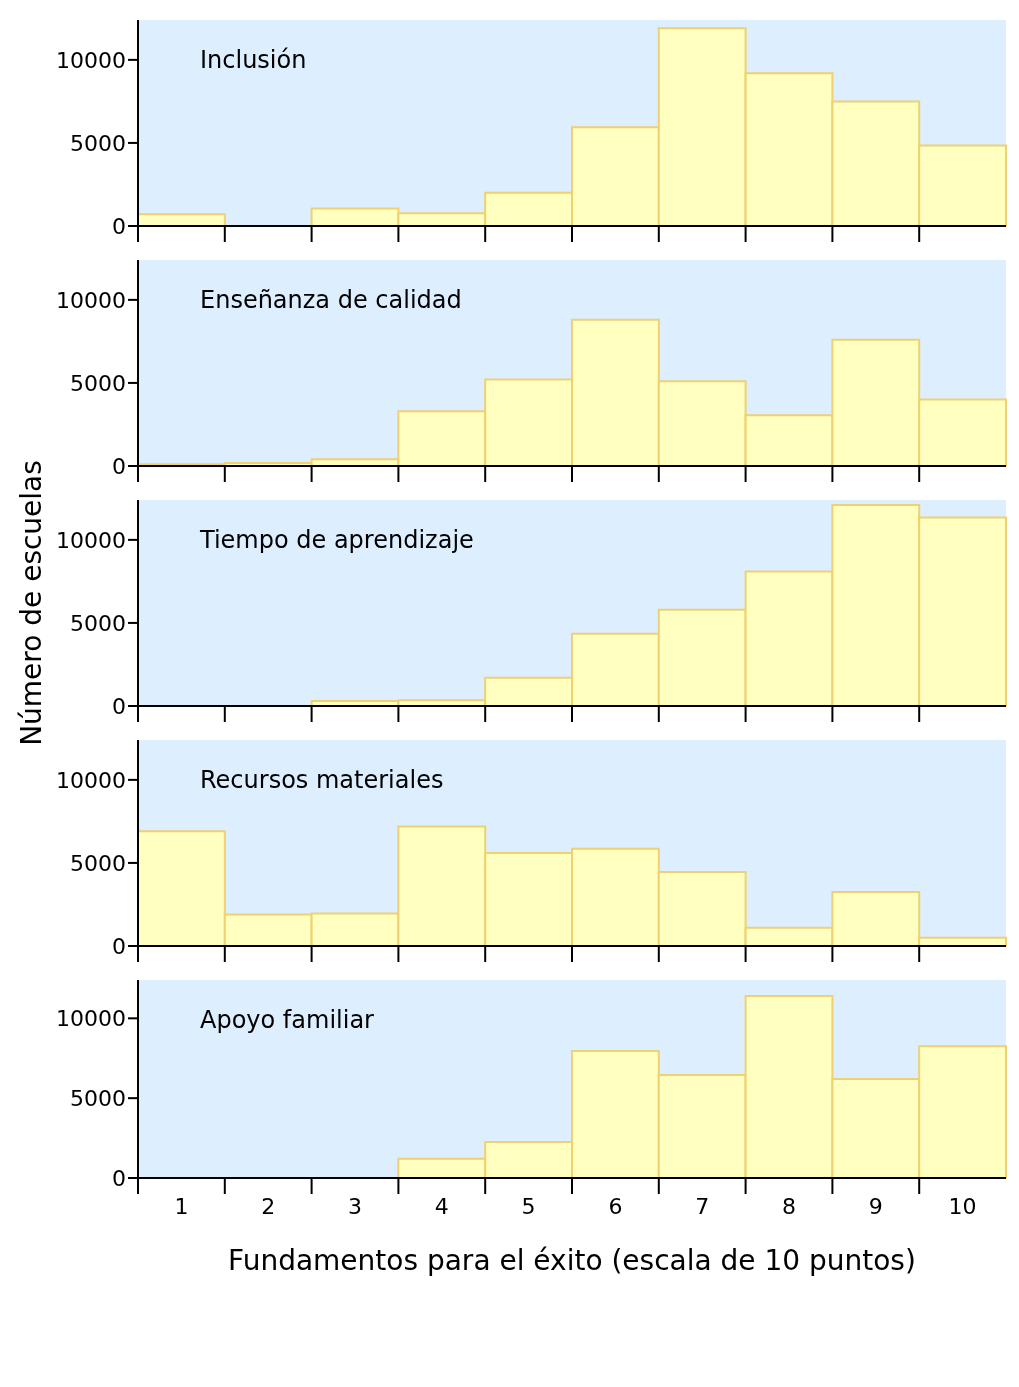  I want to click on text: Enseñanza de calidad, so click(331, 300).